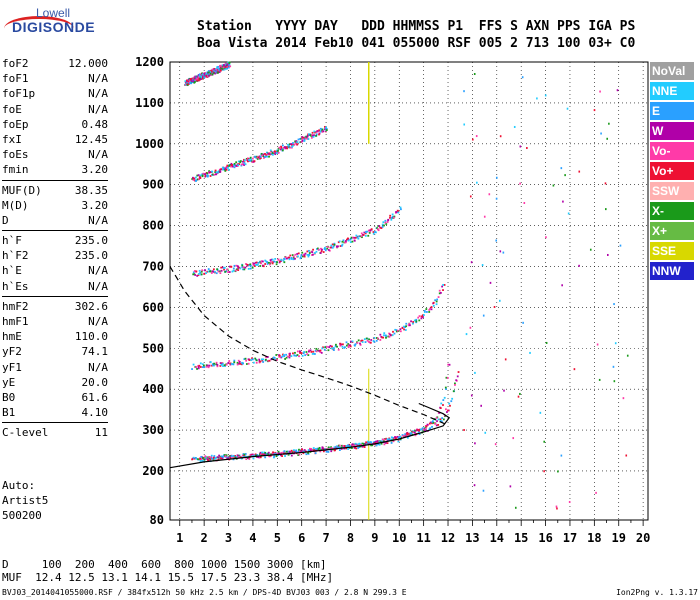 This screenshot has width=700, height=600. Describe the element at coordinates (55, 190) in the screenshot. I see `param-row: MUF(D) 38.35` at that location.